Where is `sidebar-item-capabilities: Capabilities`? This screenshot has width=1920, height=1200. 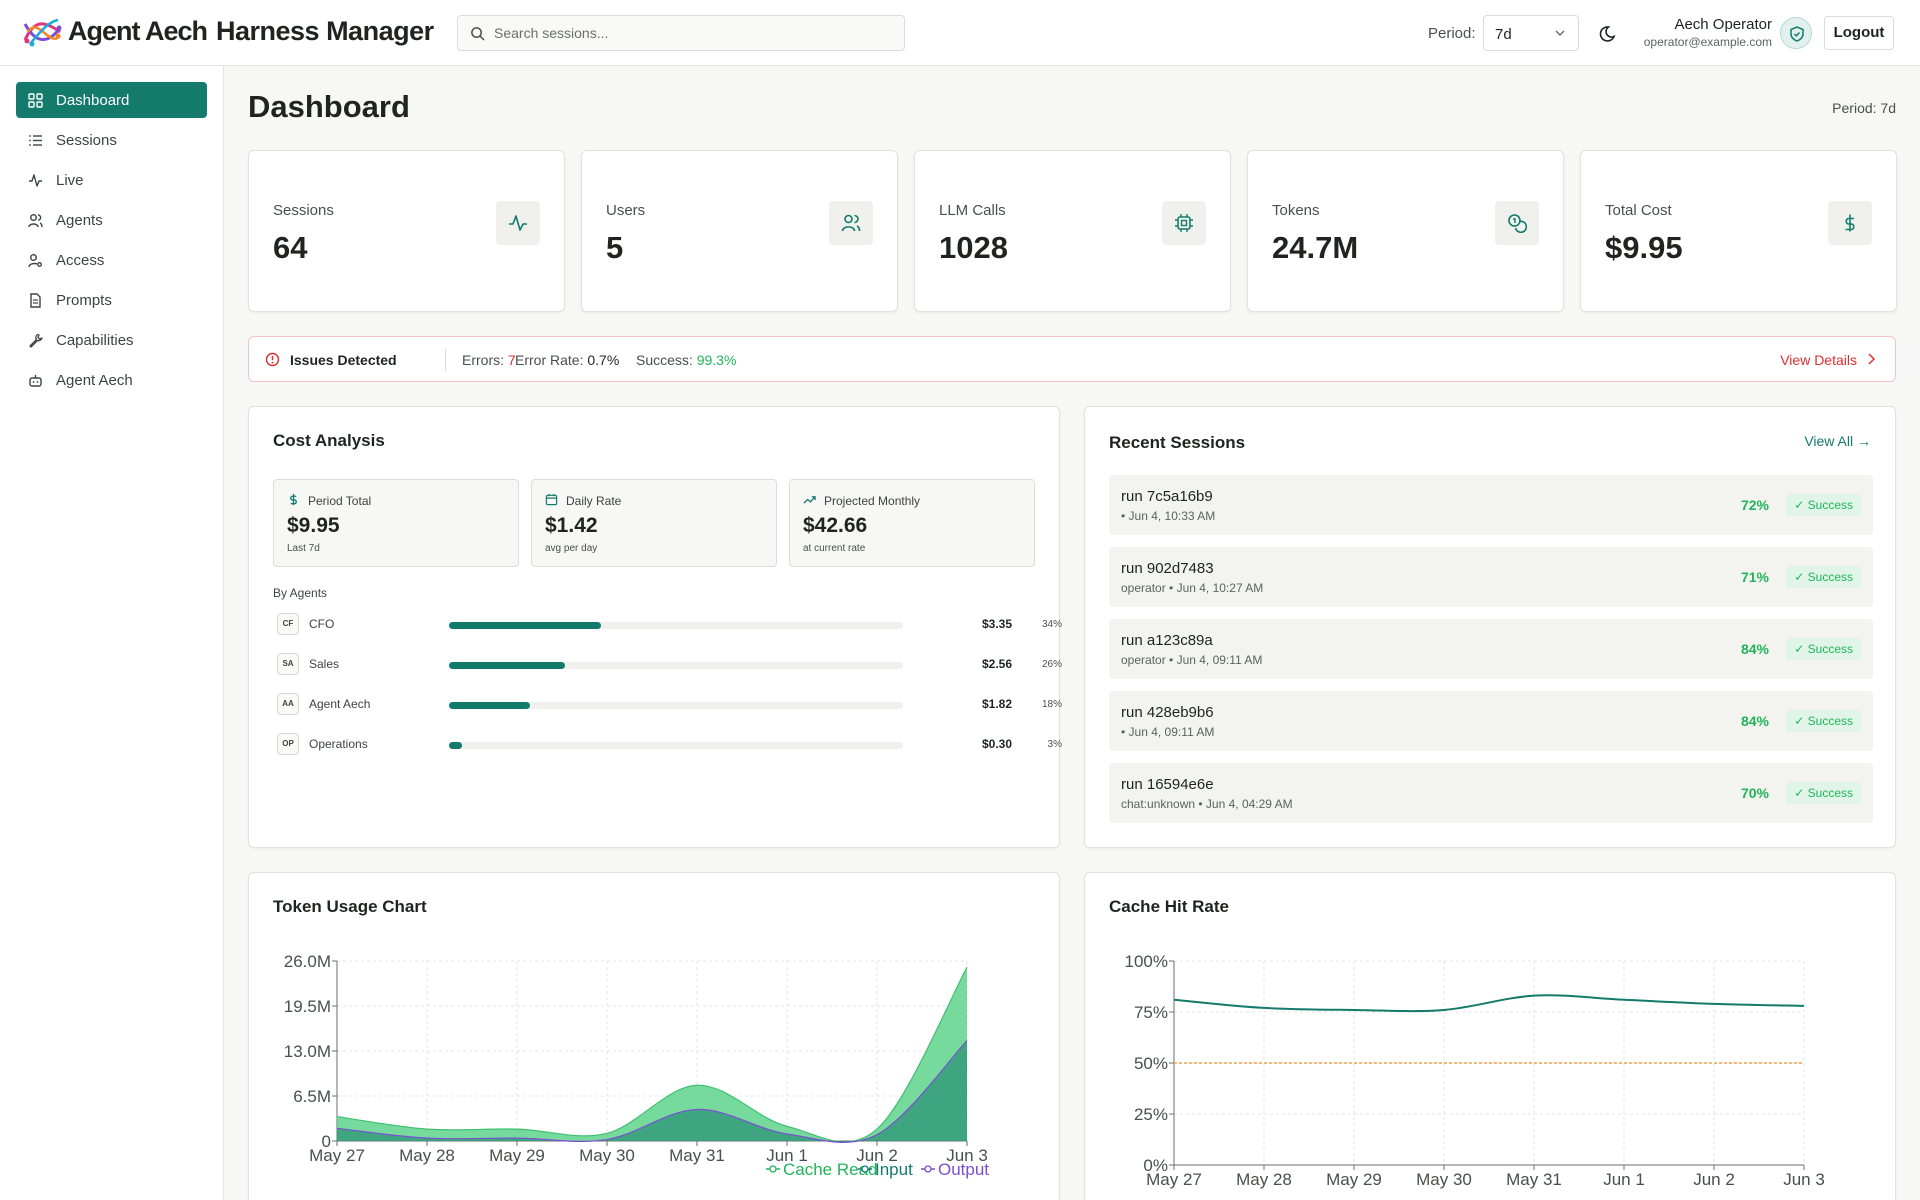
sidebar-item-capabilities: Capabilities is located at coordinates (111, 340).